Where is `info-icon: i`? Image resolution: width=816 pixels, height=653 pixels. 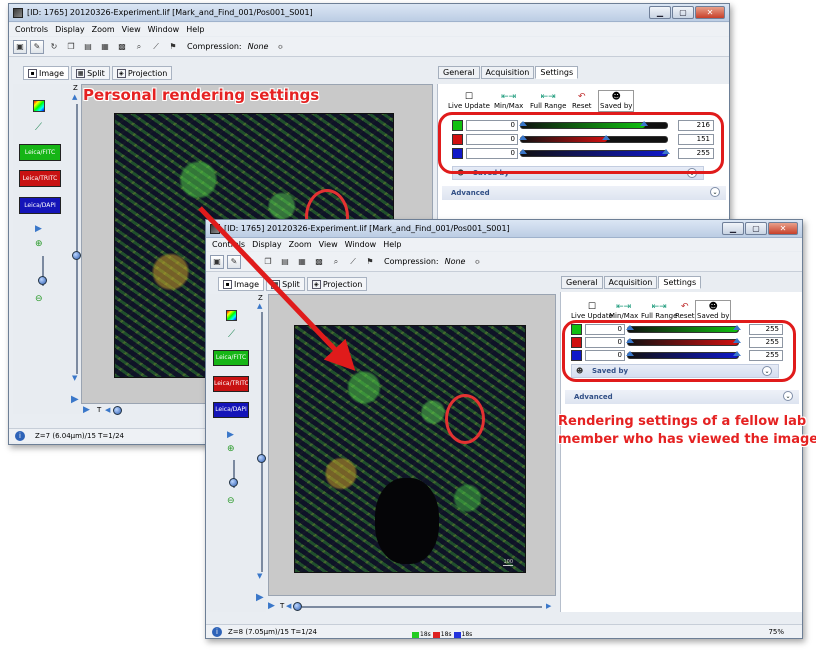
info-icon: i is located at coordinates (20, 436).